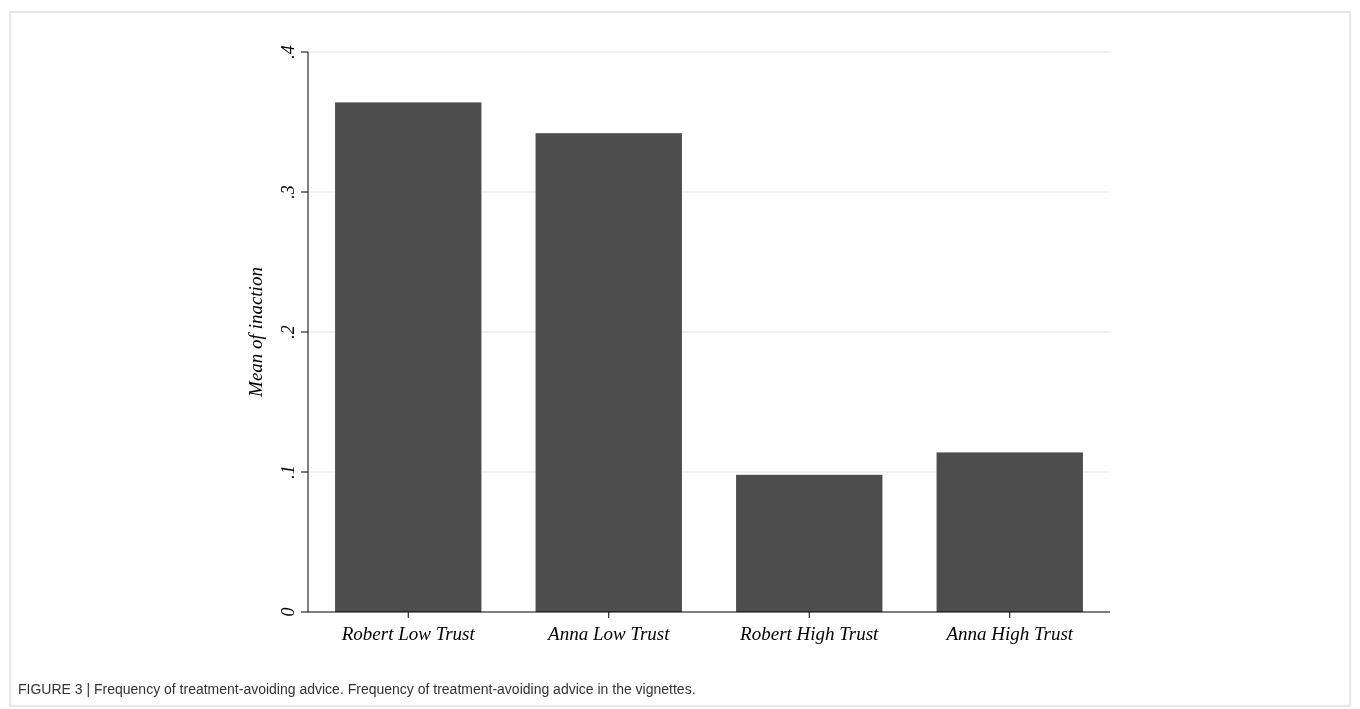  Describe the element at coordinates (288, 472) in the screenshot. I see `y-tick-label: .1` at that location.